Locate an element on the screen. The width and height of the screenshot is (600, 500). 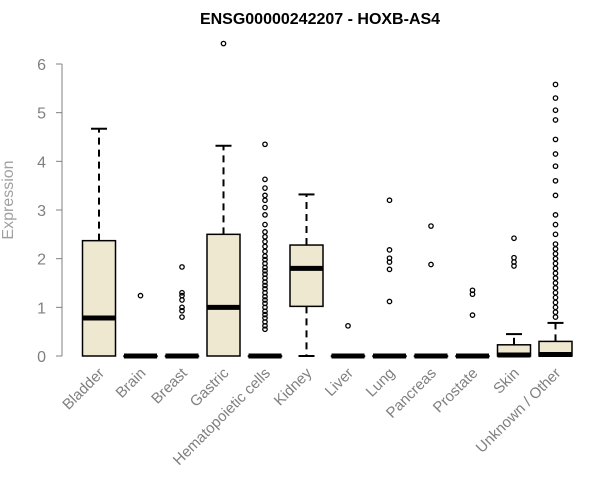
y-tick-label: 5 is located at coordinates (41, 114).